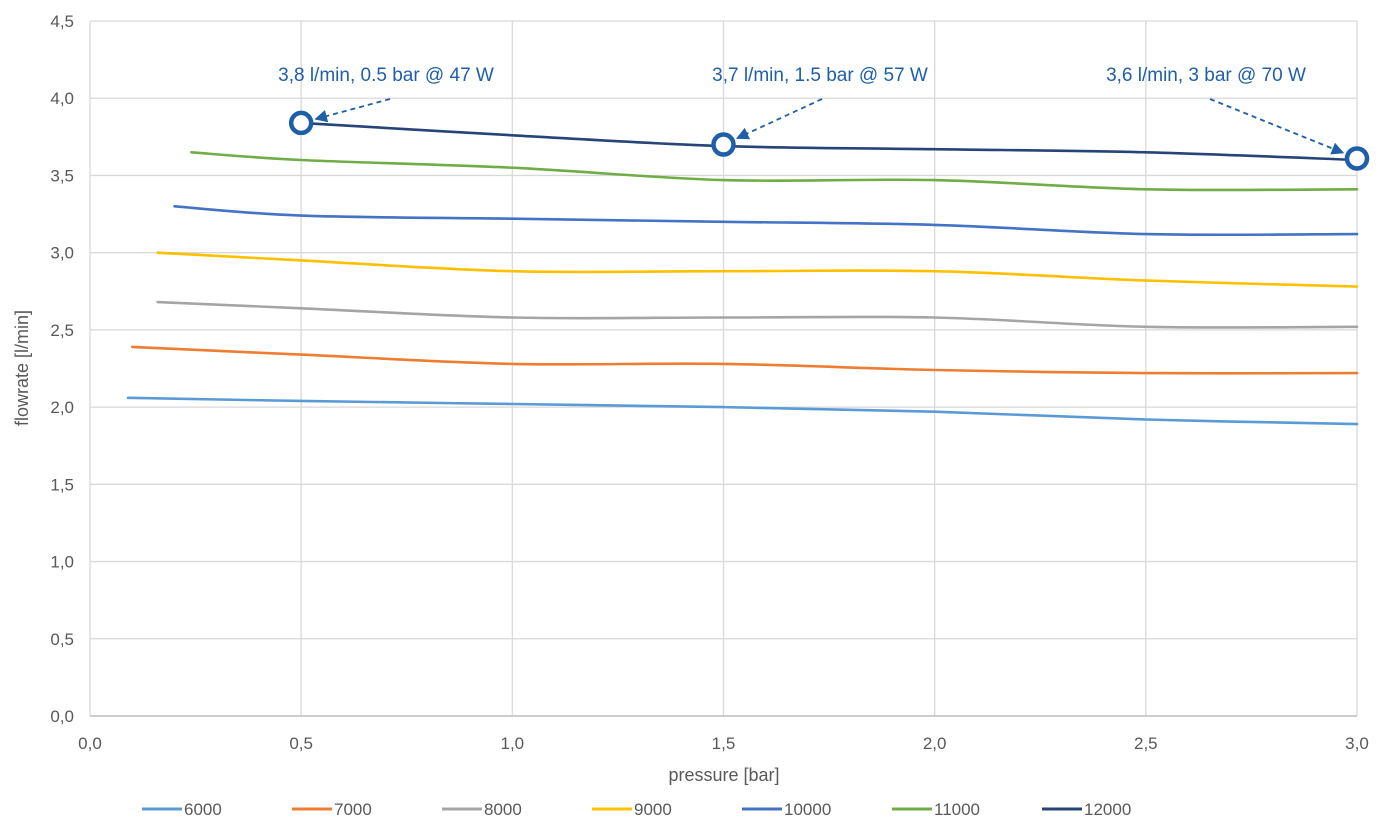 The width and height of the screenshot is (1378, 828). I want to click on x-tick-label: 0,5, so click(301, 743).